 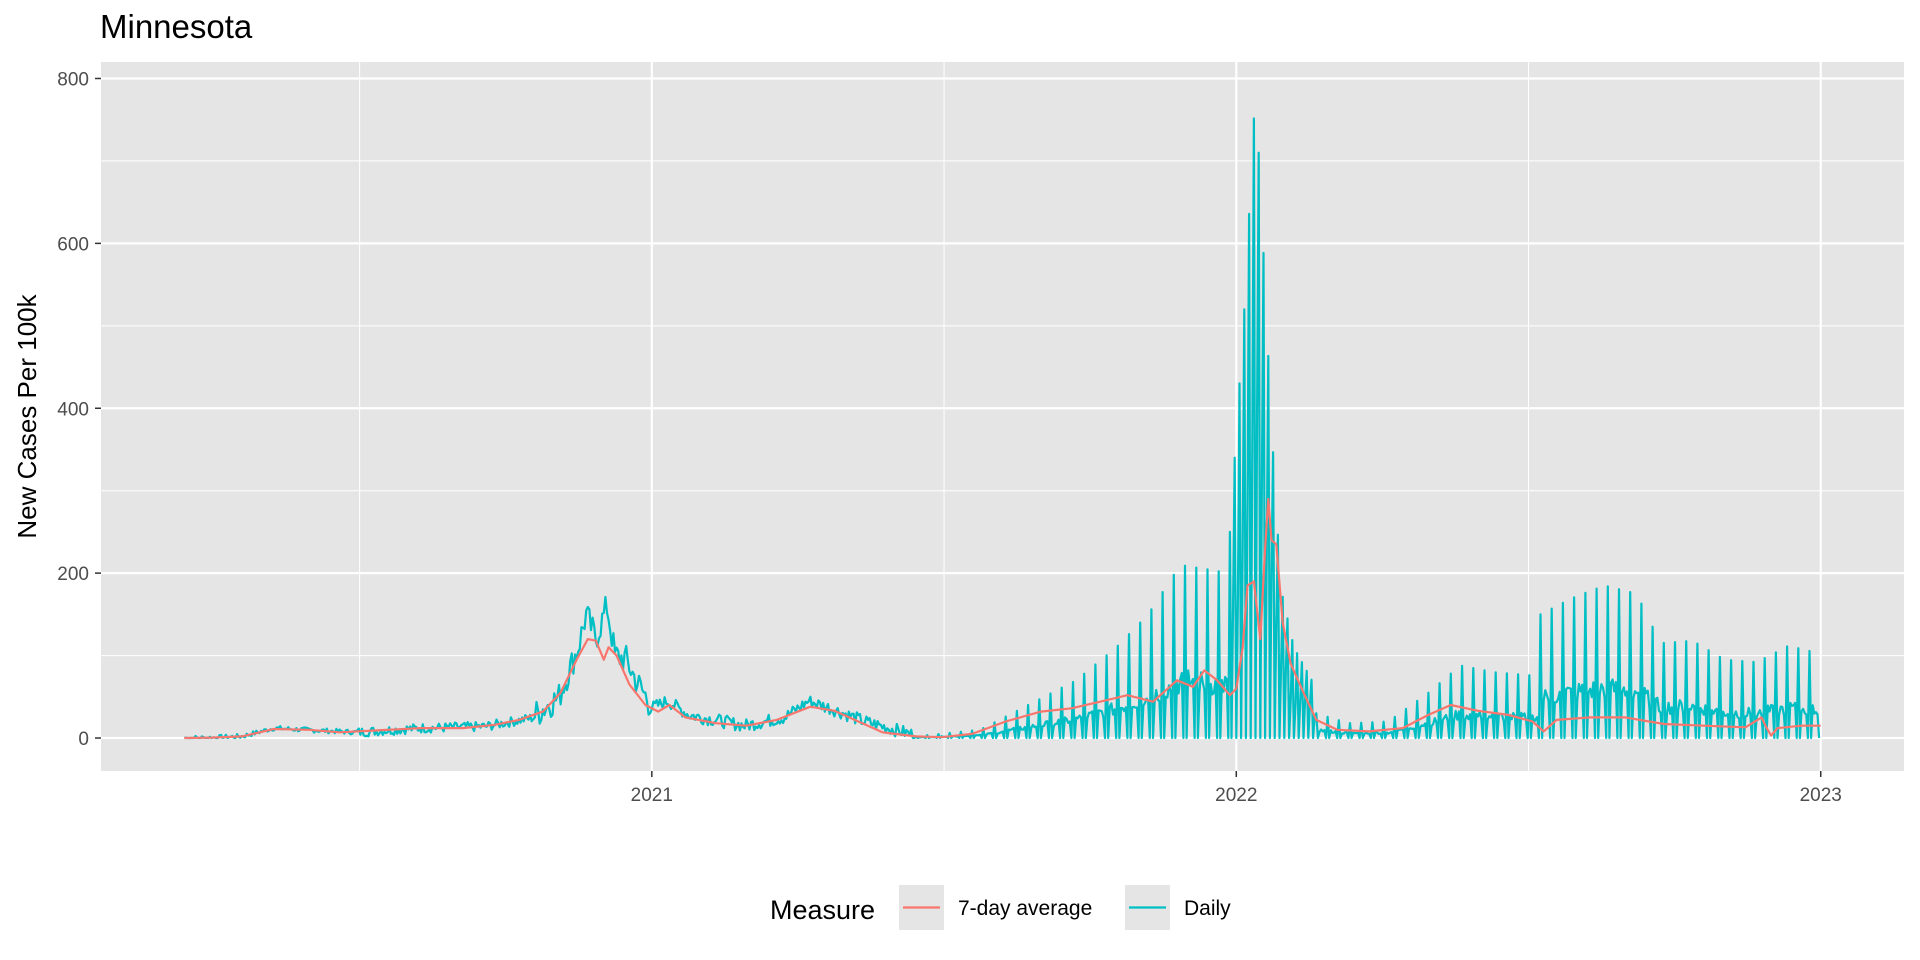 I want to click on chart-title: Minnesota, so click(x=176, y=26).